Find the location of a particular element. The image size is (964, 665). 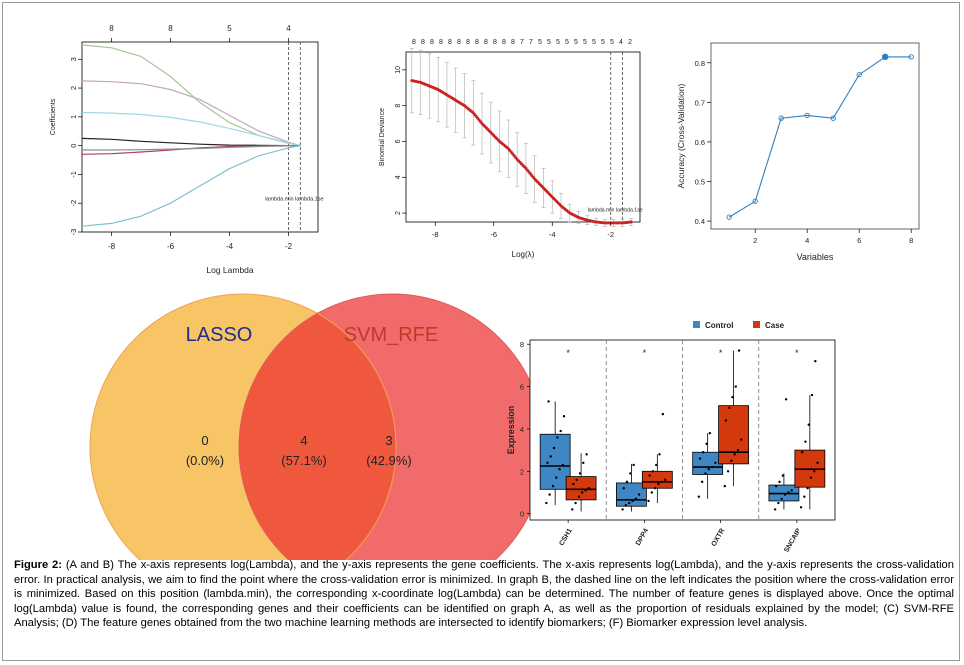

x-tick-label: -6 is located at coordinates (171, 246).